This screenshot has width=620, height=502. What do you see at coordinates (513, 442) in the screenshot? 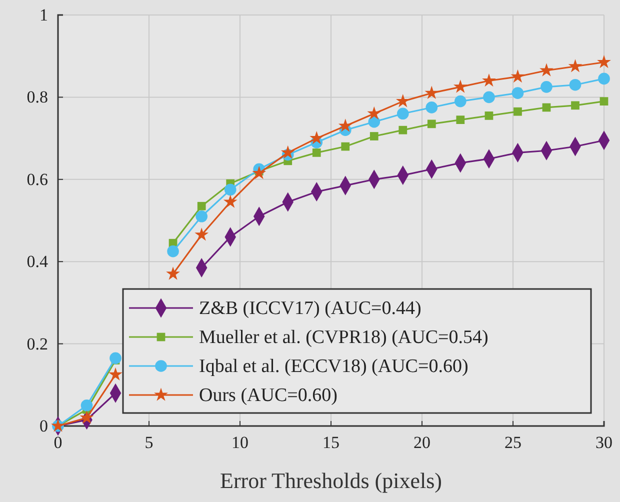
I see `x-tick-label: 25` at bounding box center [513, 442].